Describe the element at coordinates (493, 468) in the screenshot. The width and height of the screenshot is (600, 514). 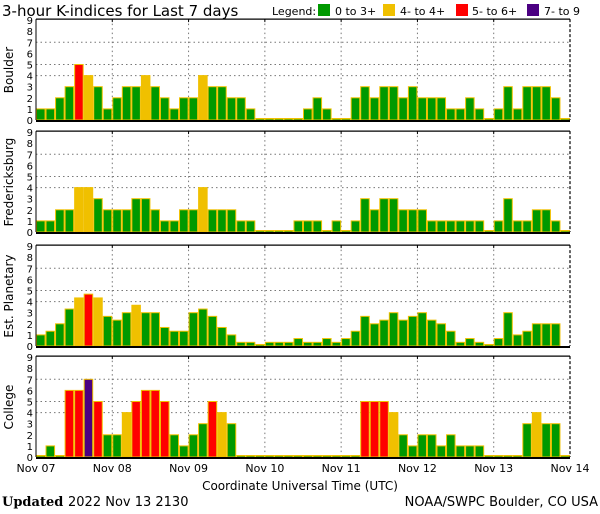
I see `x-tick-label: Nov 13` at that location.